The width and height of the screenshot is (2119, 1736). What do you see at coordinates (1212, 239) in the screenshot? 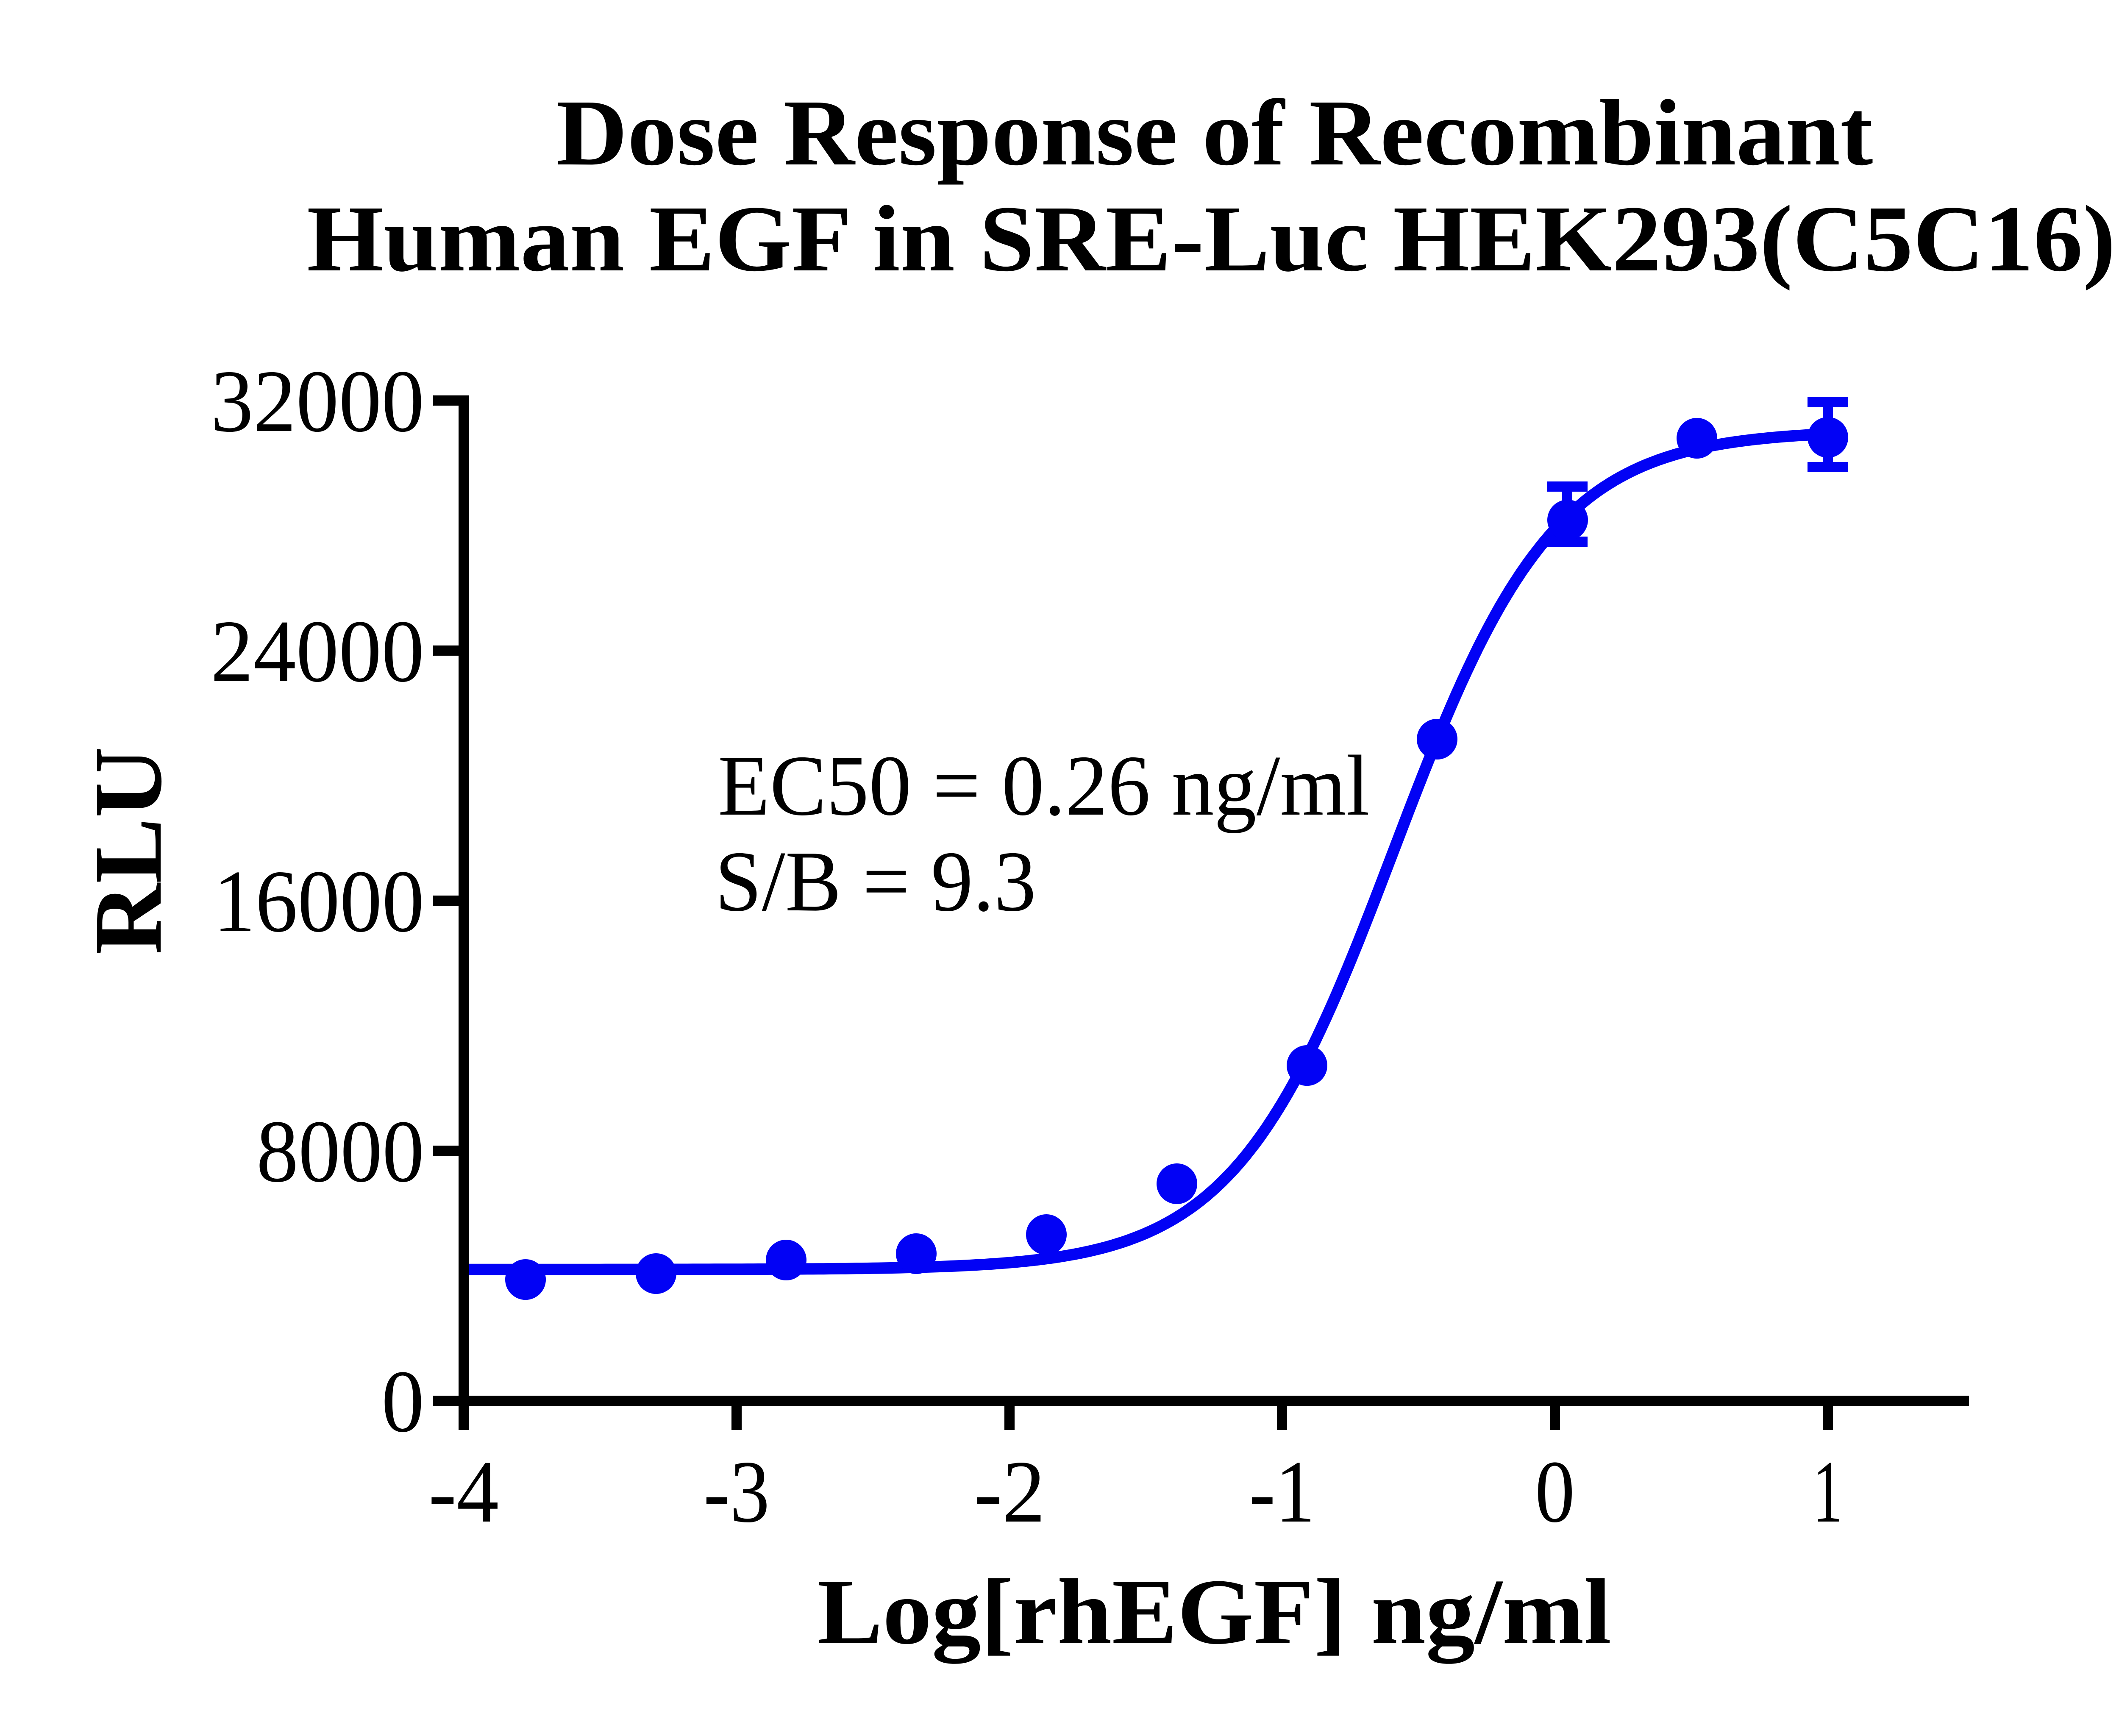
I see `svg-text:Human EGF in SRE-Luc HEK293(C5: Human EGF in SRE-Luc HEK293(C5C16)` at bounding box center [1212, 239].